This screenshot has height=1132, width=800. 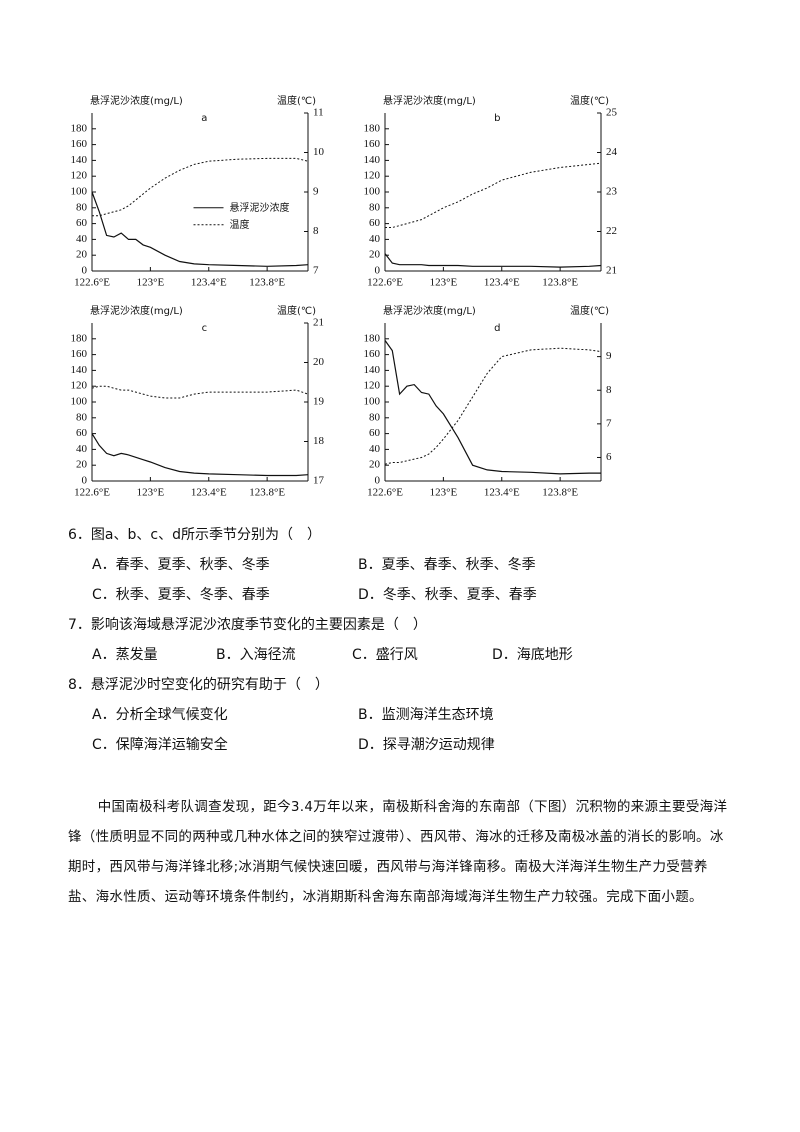 What do you see at coordinates (609, 356) in the screenshot?
I see `y2-tick-label: 9` at bounding box center [609, 356].